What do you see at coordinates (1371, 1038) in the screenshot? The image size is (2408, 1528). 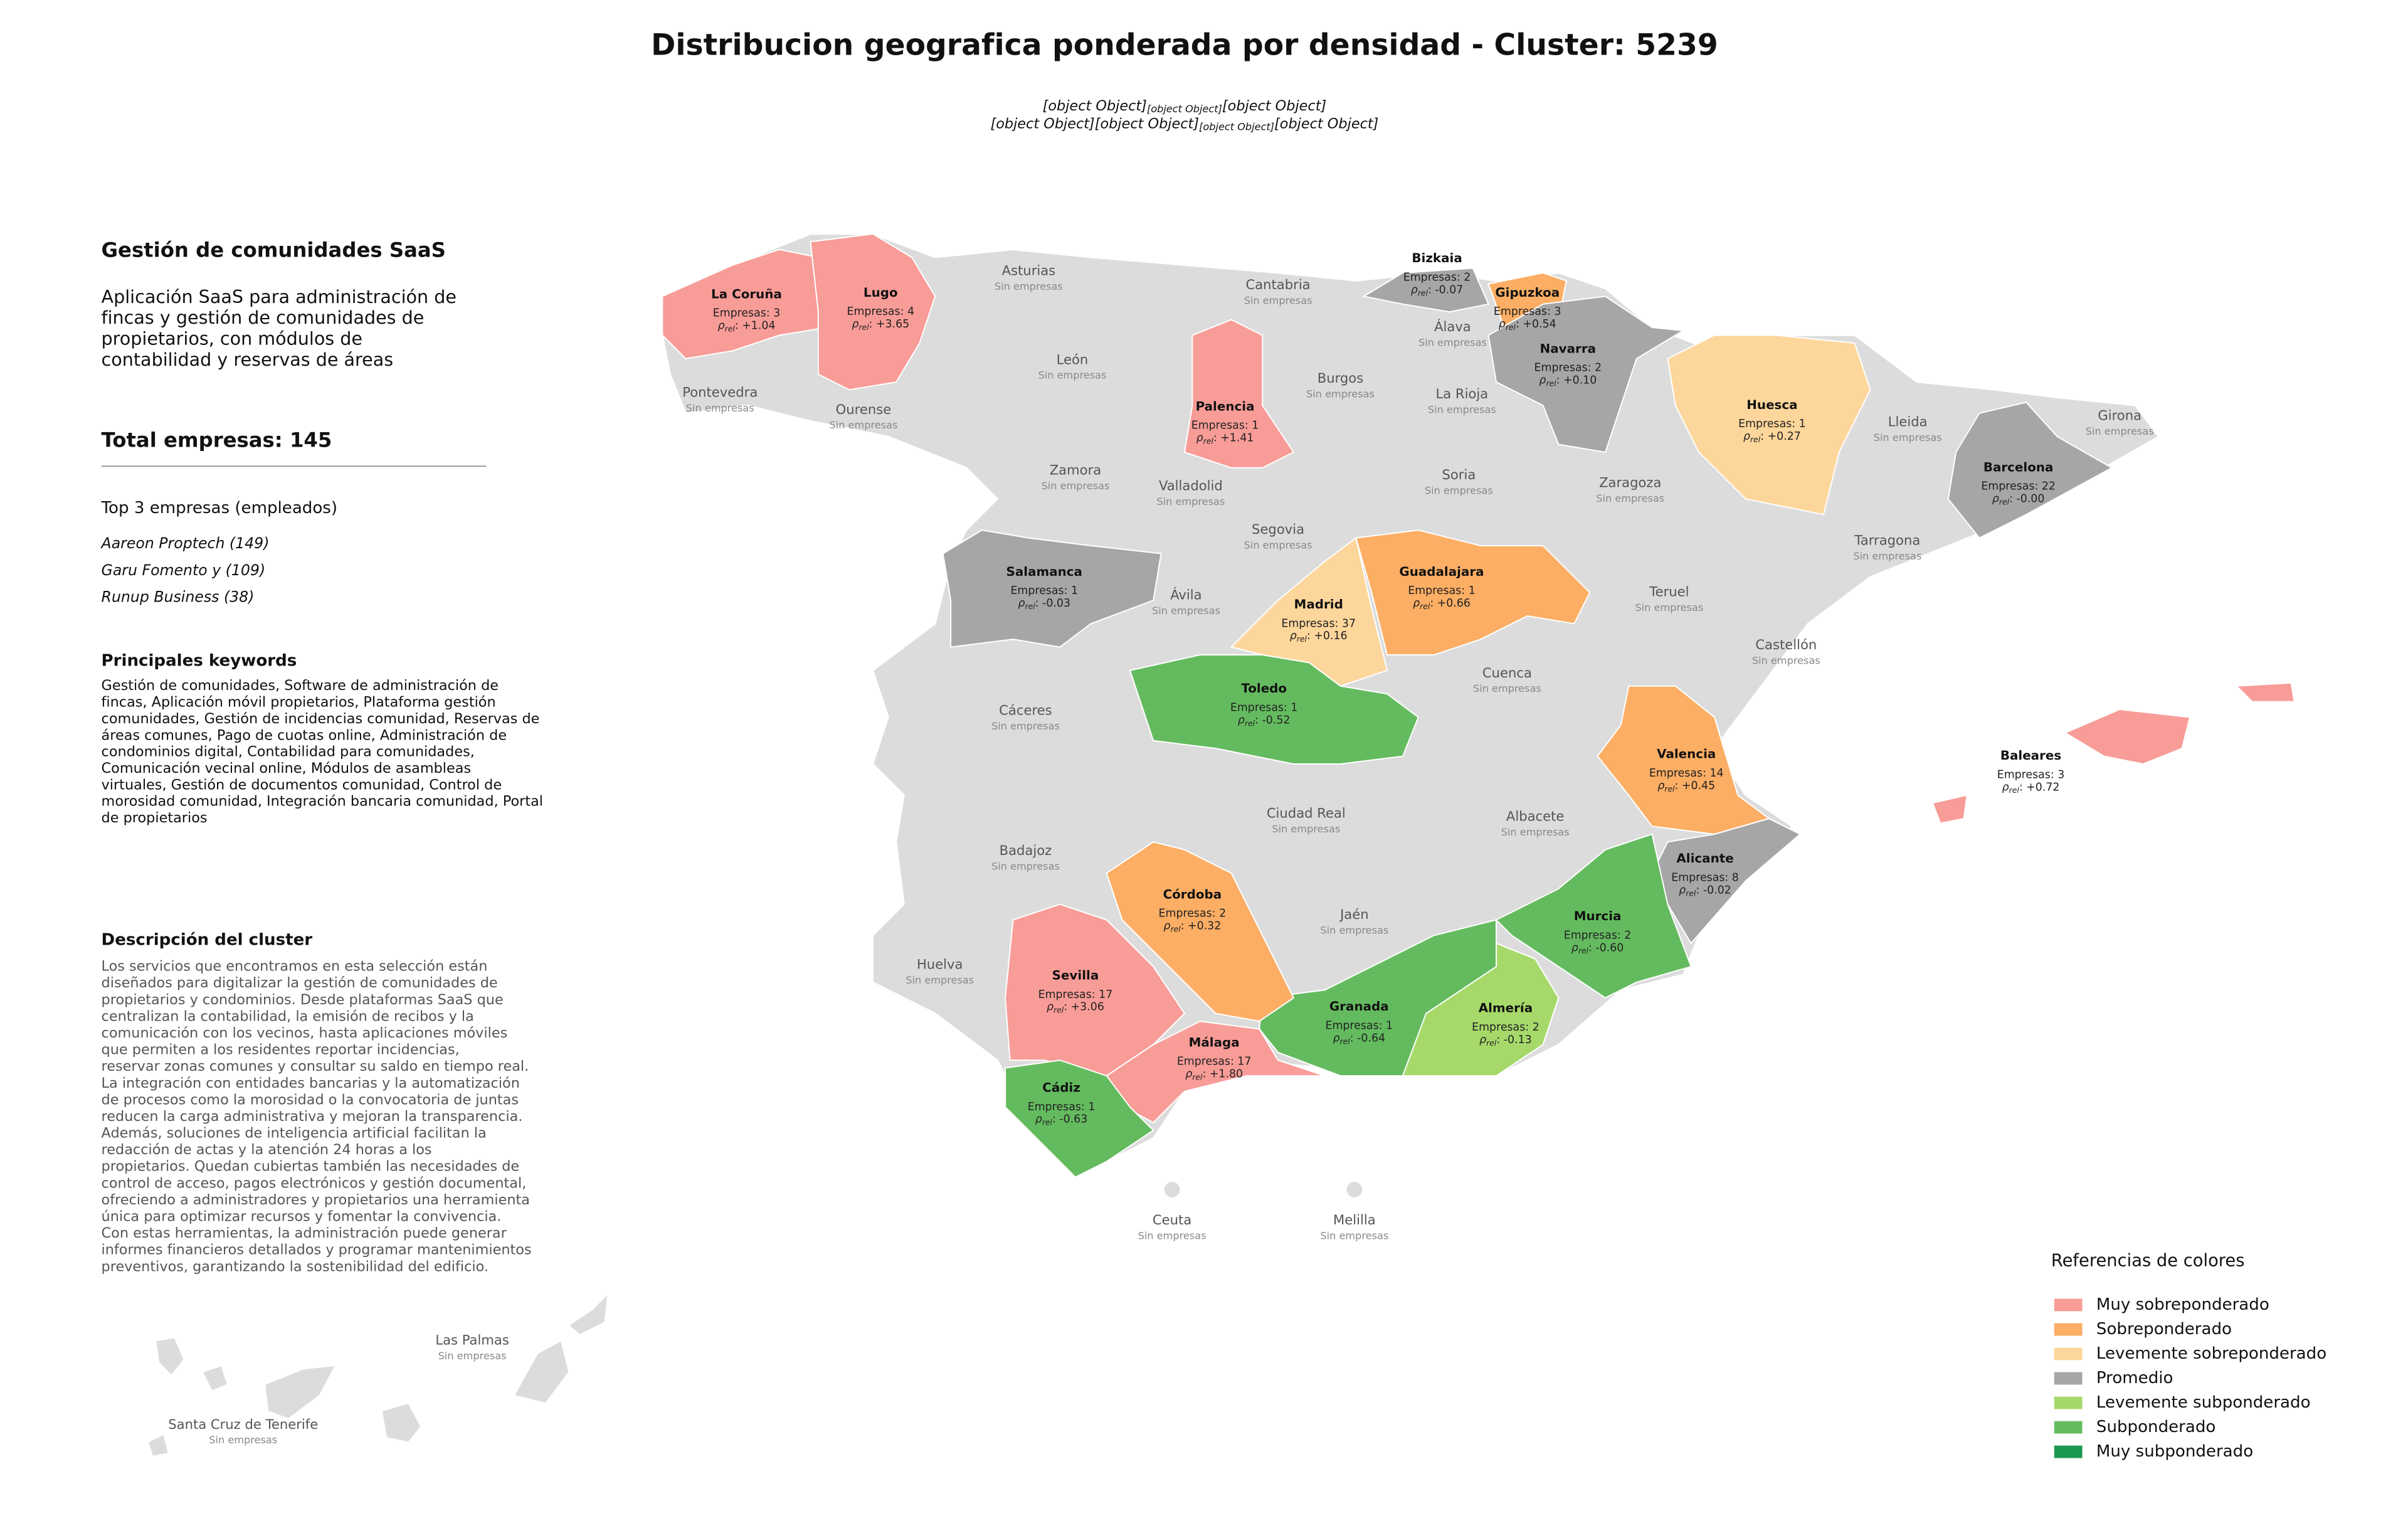 I see `rho-value: -0.64` at bounding box center [1371, 1038].